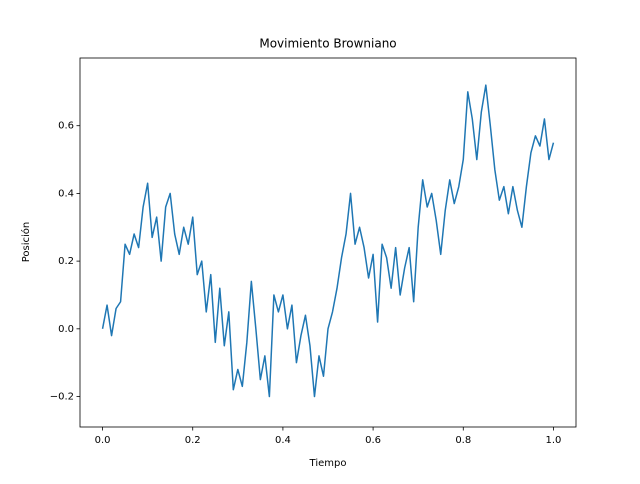 This screenshot has height=484, width=640. Describe the element at coordinates (103, 440) in the screenshot. I see `x-tick-label: 0.0` at that location.